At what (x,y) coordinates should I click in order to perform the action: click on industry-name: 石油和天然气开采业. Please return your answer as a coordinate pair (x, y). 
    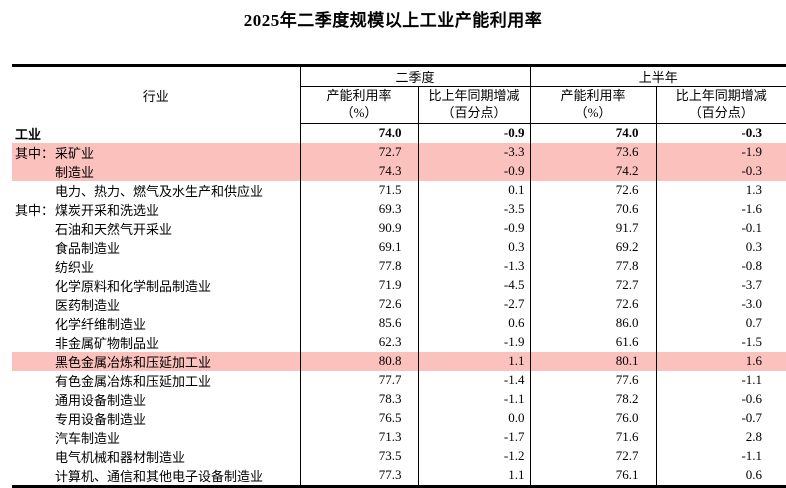
    Looking at the image, I should click on (114, 229).